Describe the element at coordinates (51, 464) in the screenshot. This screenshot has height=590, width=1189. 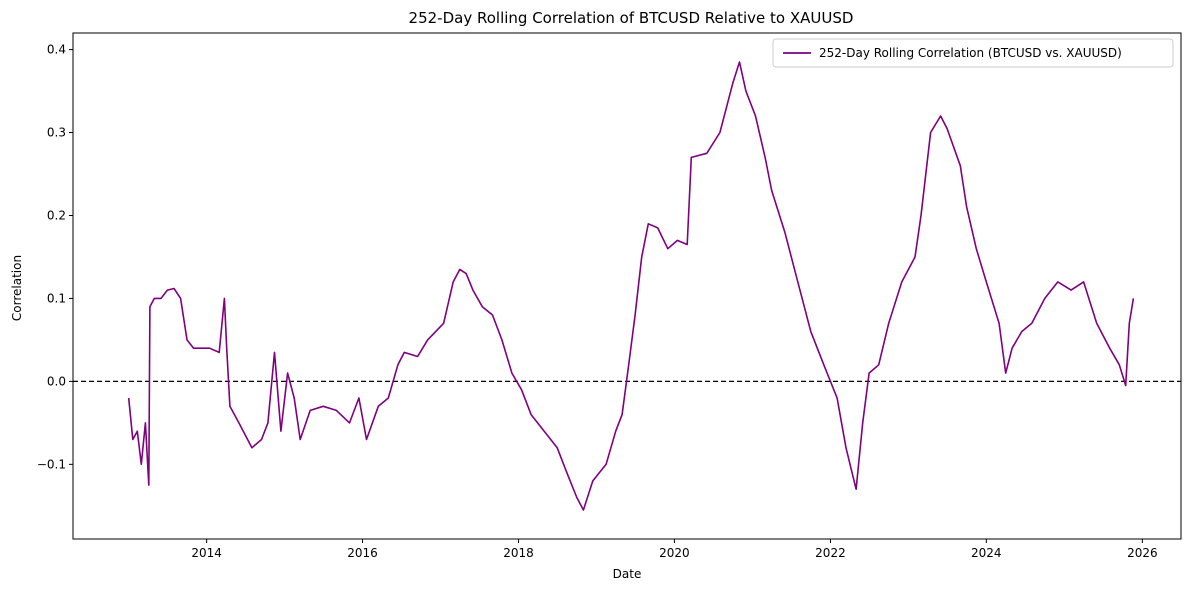
I see `y-tick-label: −0.1` at that location.